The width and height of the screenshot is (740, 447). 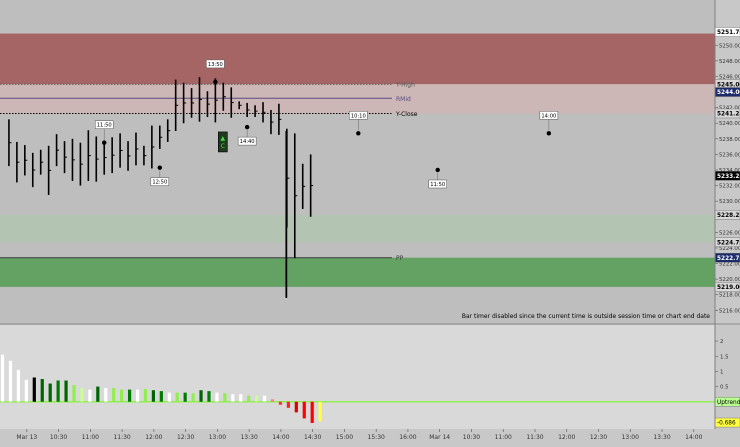 What do you see at coordinates (729, 46) in the screenshot?
I see `price-tick-label: 5250.00` at bounding box center [729, 46].